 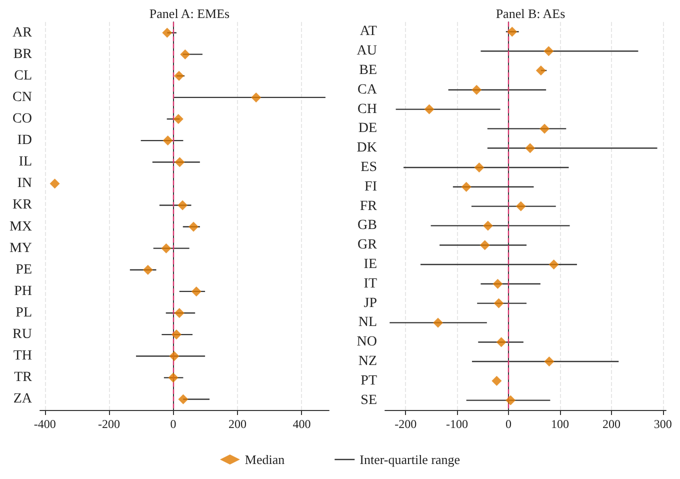 I want to click on y-tick-label: JP, so click(x=371, y=303).